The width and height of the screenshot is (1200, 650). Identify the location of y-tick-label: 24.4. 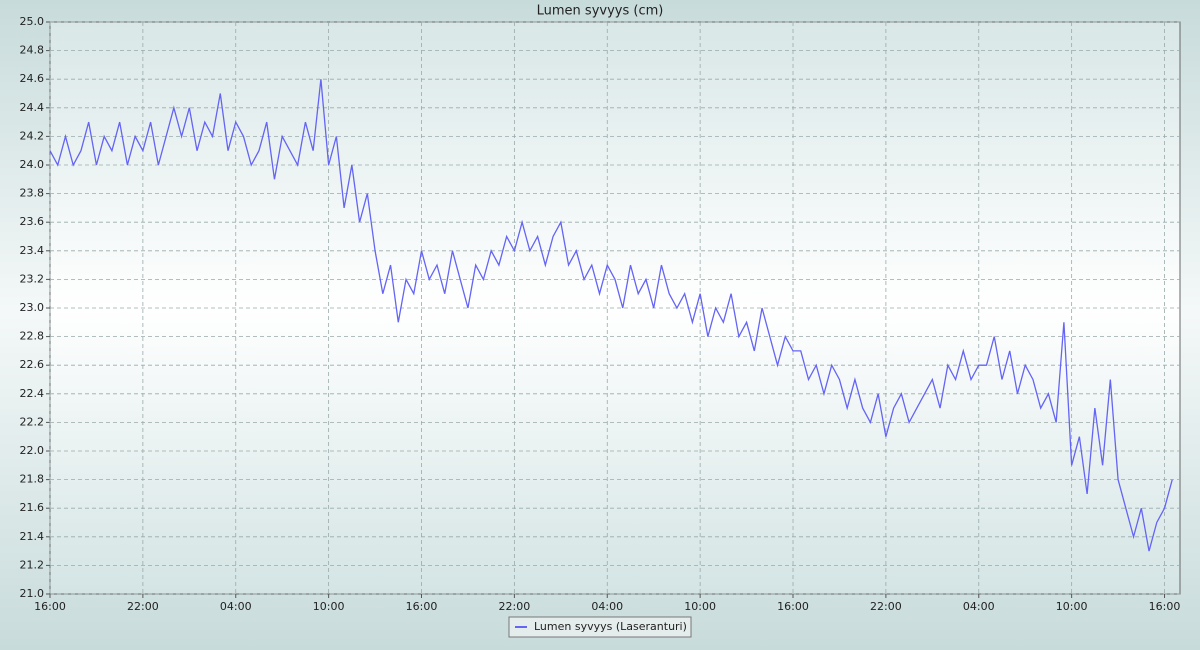
(32, 107).